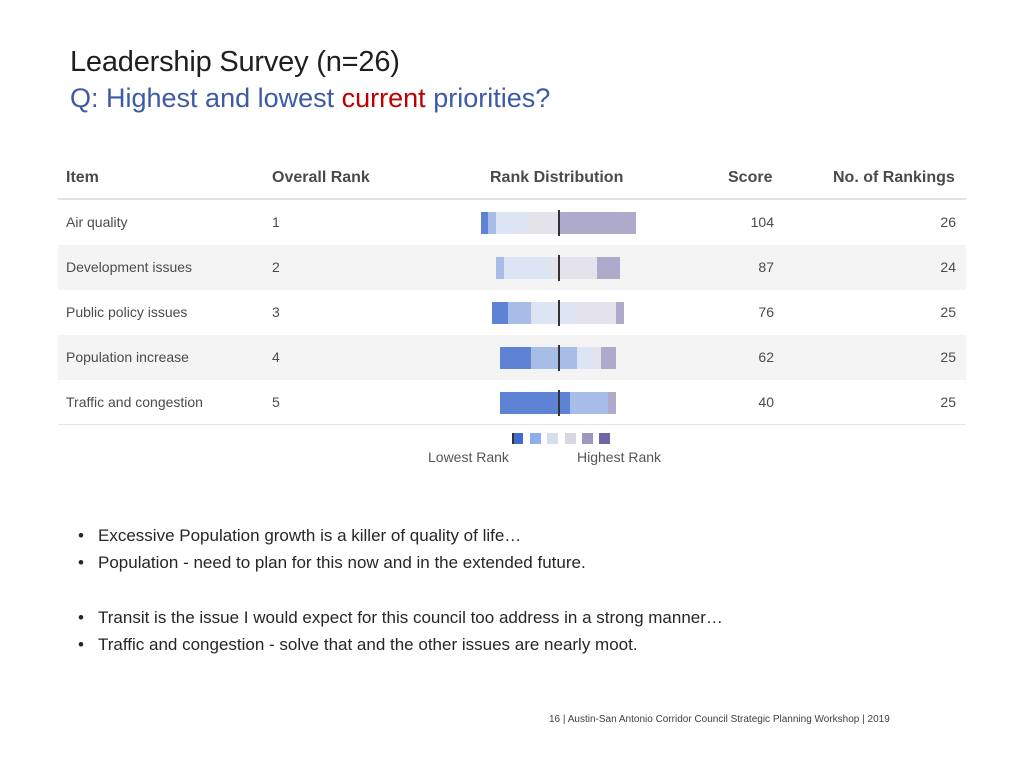 The height and width of the screenshot is (768, 1024). What do you see at coordinates (468, 457) in the screenshot?
I see `legend-low-label: Lowest Rank` at bounding box center [468, 457].